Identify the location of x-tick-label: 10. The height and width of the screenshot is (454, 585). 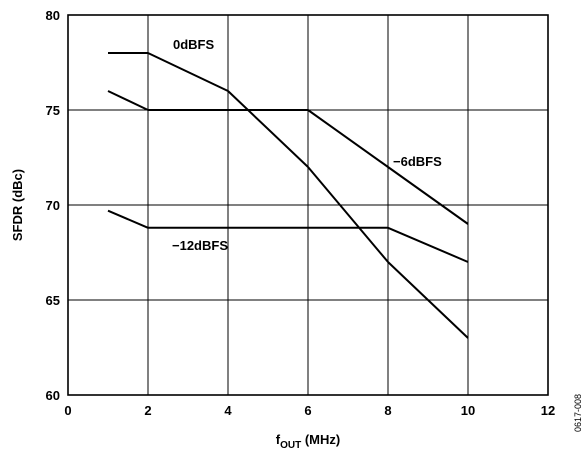
(468, 410).